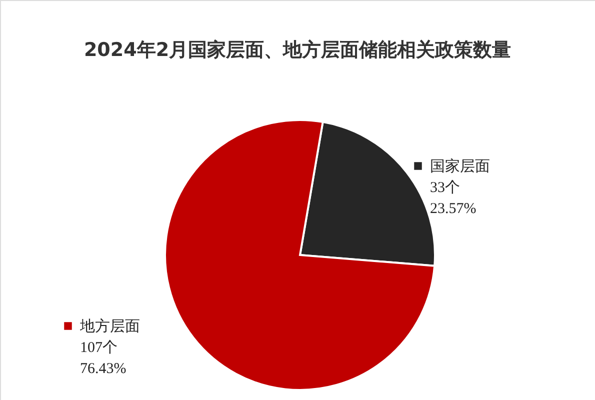  I want to click on chart-title: 2024年2月国家层面、地方层面储能相关政策数量, so click(298, 50).